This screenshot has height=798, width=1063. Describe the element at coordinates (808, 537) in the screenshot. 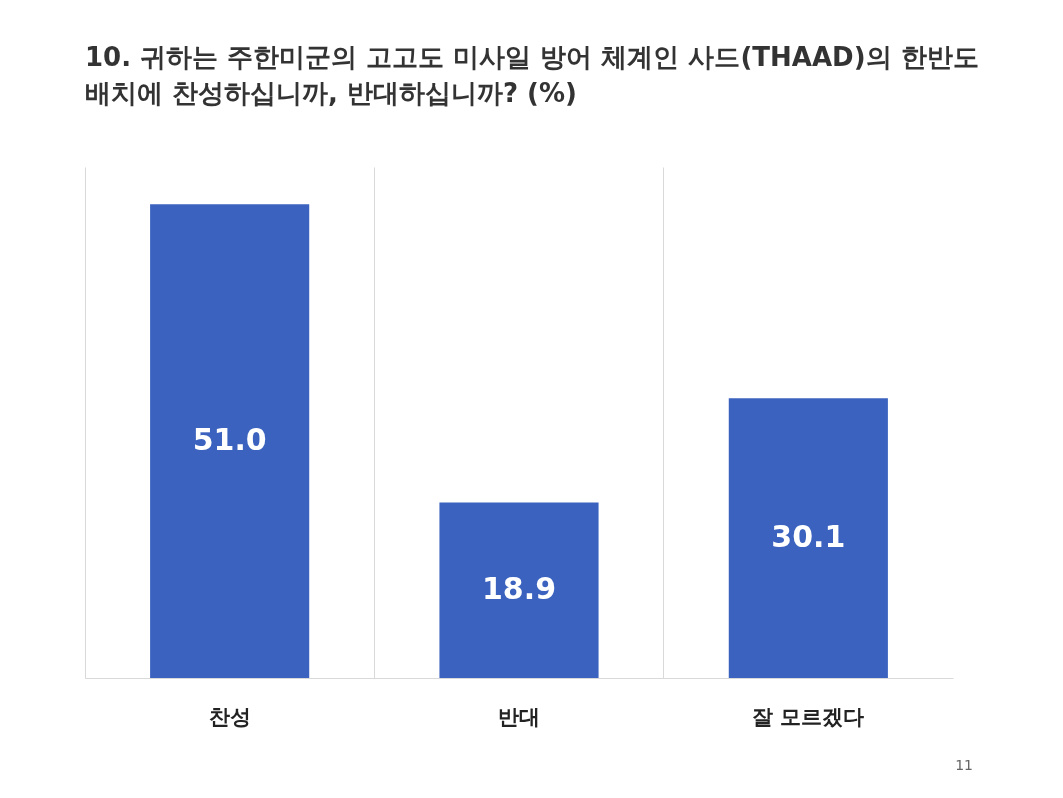

I see `data-label: 30.1` at that location.